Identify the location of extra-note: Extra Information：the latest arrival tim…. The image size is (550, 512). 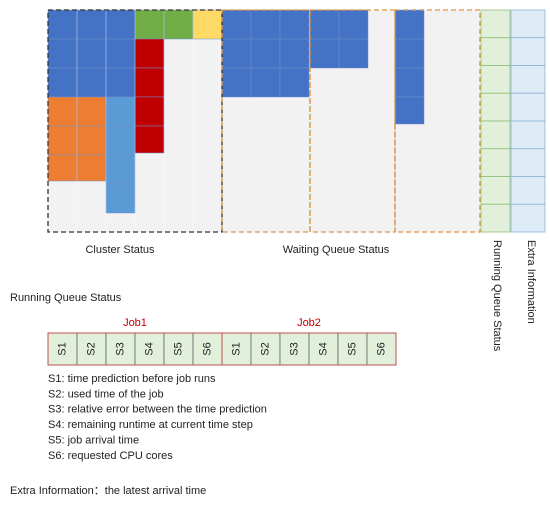
(108, 491).